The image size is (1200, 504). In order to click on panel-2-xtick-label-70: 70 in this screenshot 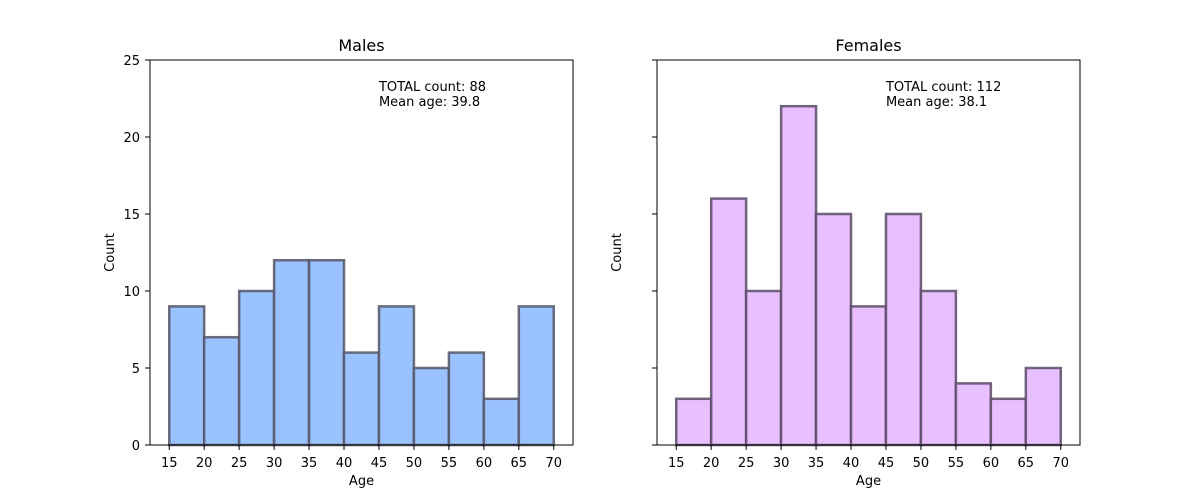, I will do `click(1060, 463)`.